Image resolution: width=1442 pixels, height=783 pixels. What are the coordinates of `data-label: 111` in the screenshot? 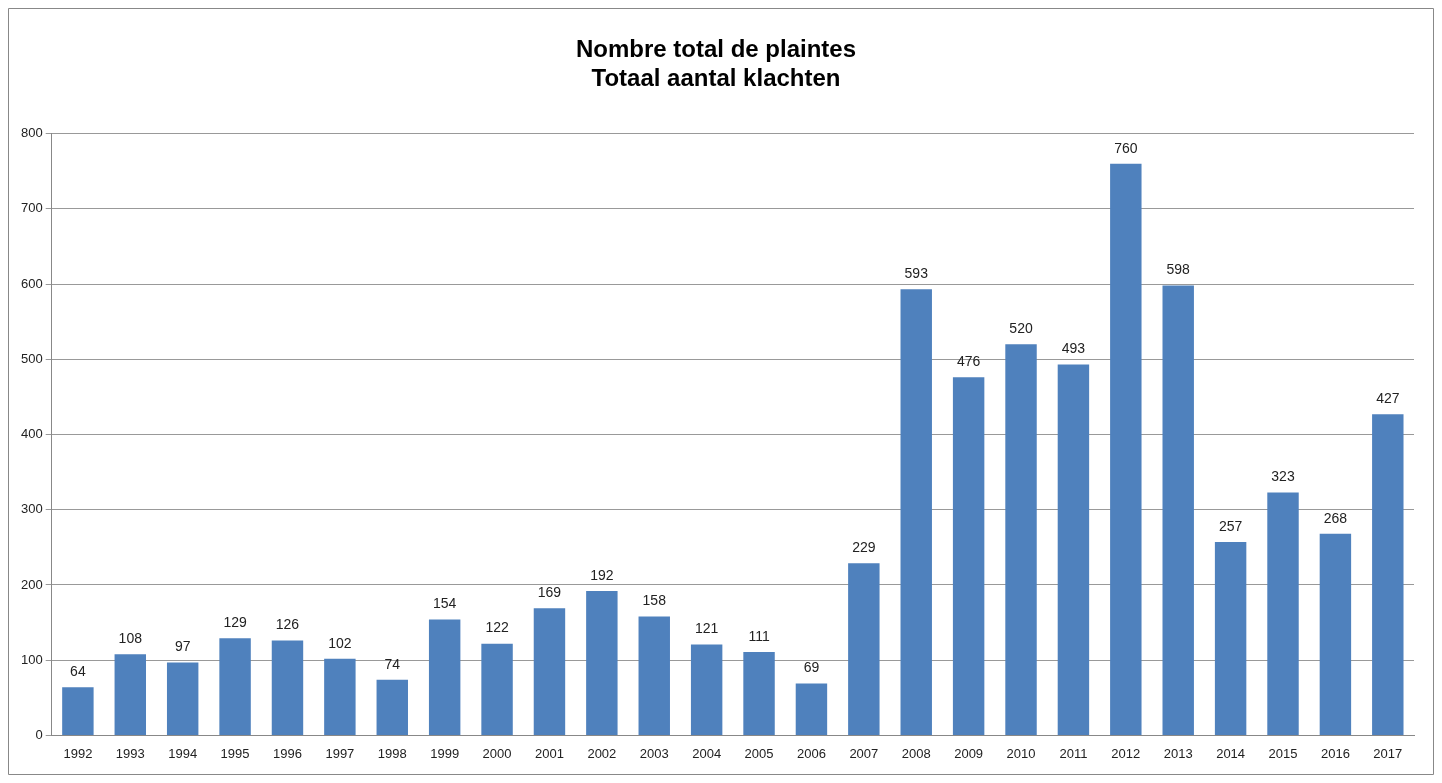 It's located at (759, 635).